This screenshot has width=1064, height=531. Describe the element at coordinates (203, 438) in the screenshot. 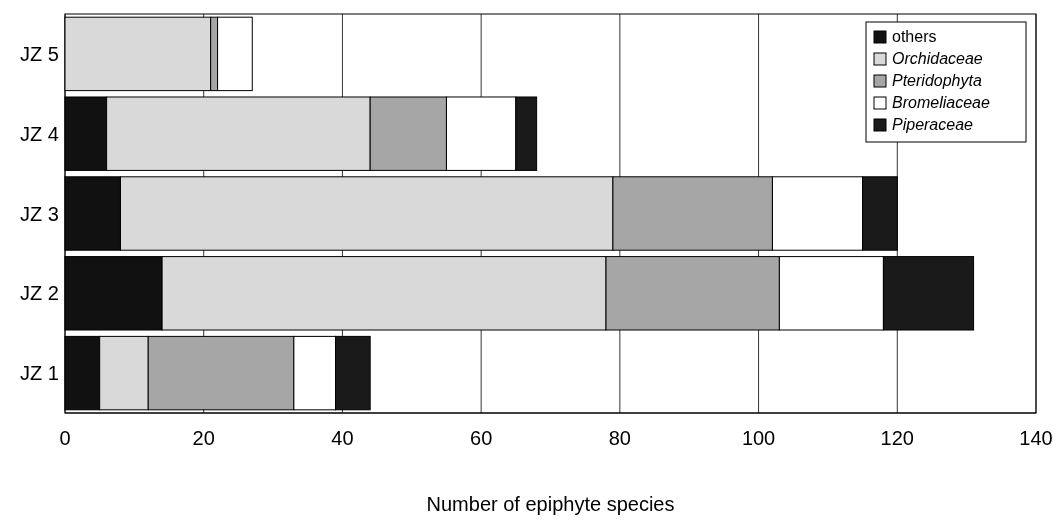

I see `x-tick-label: 20` at that location.